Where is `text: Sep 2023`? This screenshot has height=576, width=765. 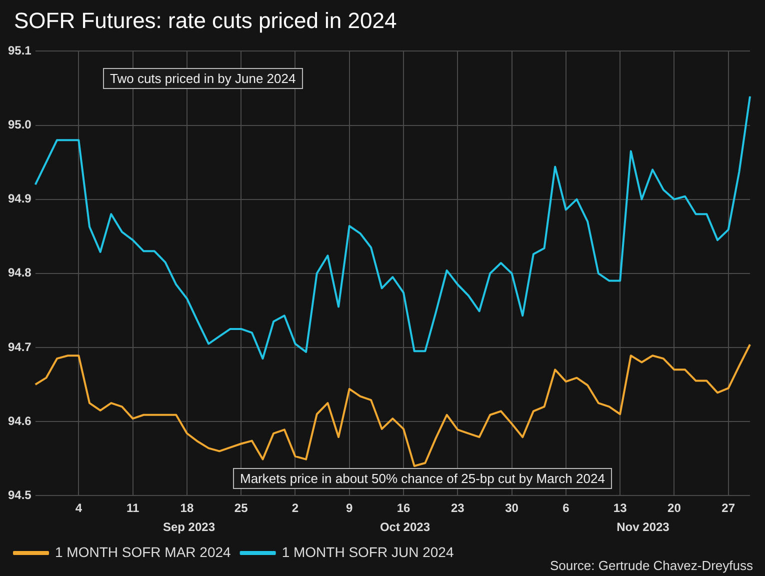 text: Sep 2023 is located at coordinates (189, 527).